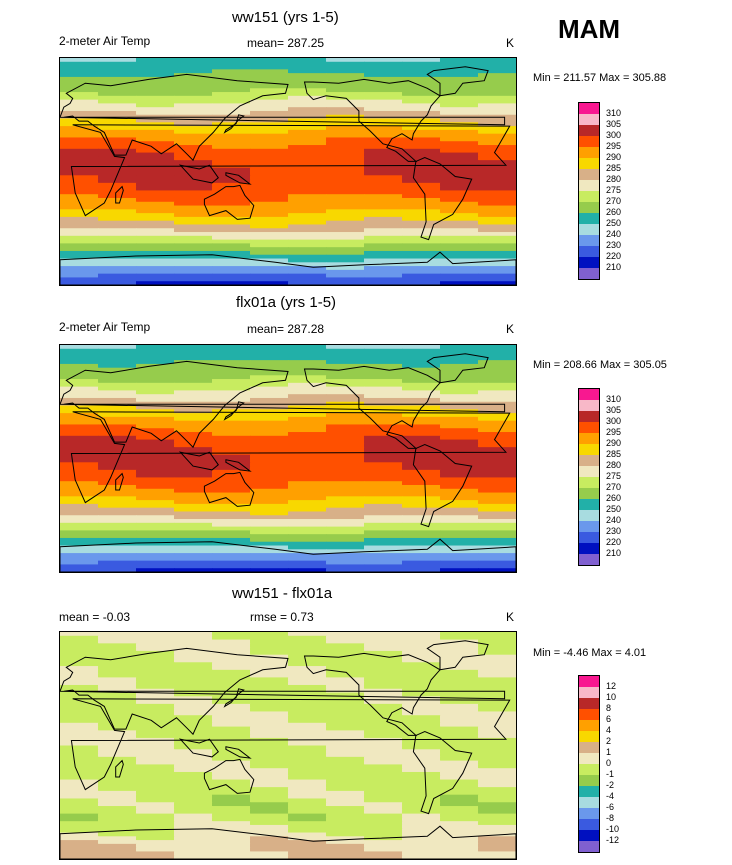 This screenshot has width=732, height=865. Describe the element at coordinates (614, 267) in the screenshot. I see `colorbar-label: 210` at that location.